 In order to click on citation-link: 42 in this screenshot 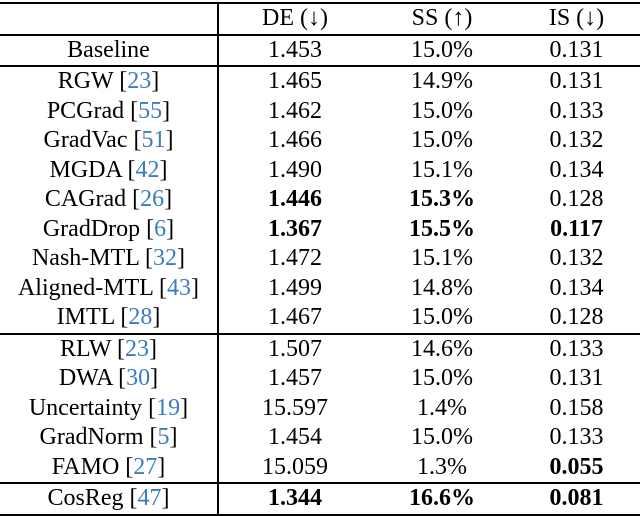, I will do `click(147, 169)`.